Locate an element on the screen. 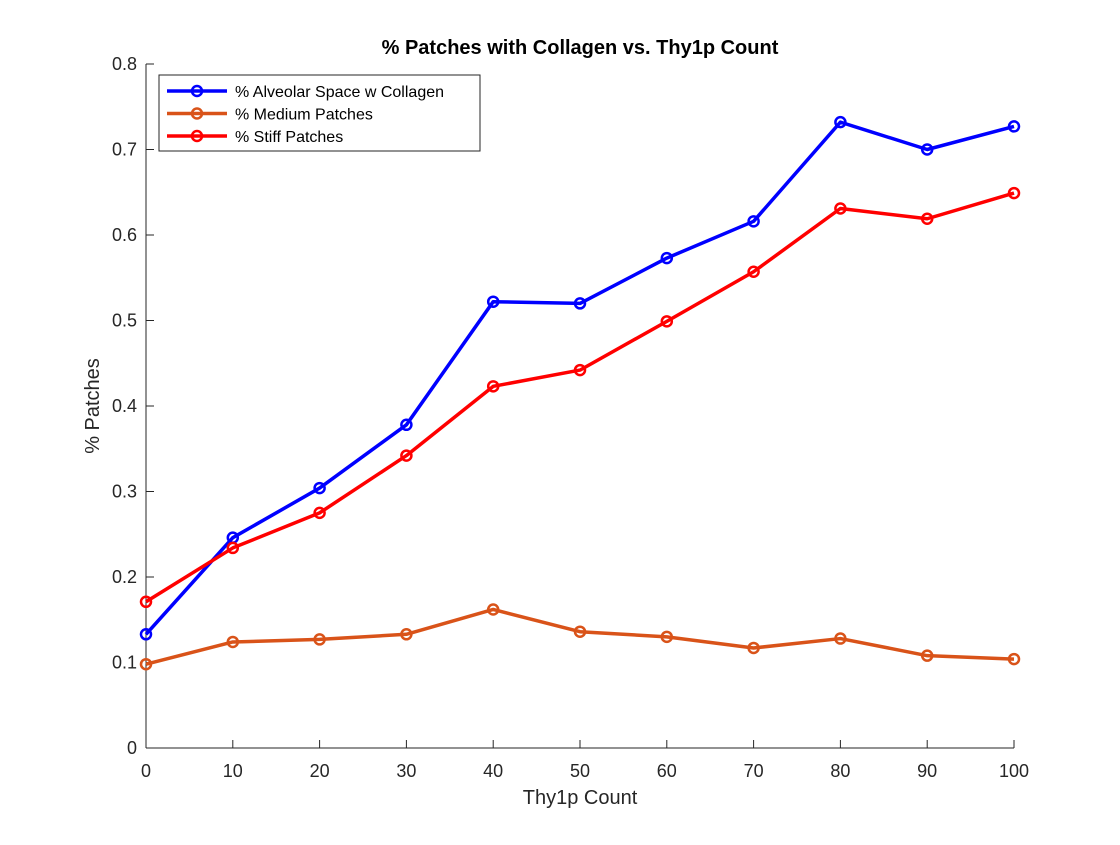 This screenshot has width=1120, height=845. x-tick-label: 40 is located at coordinates (493, 771).